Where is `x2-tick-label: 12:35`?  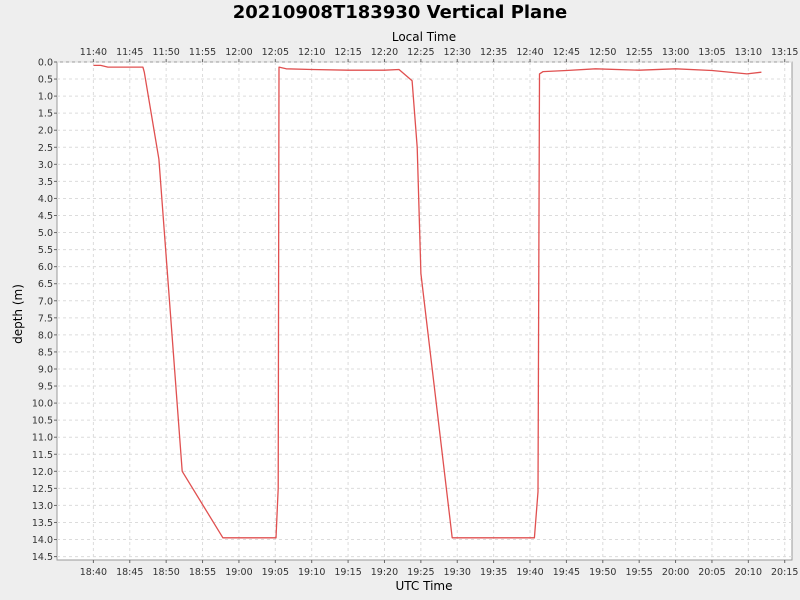
x2-tick-label: 12:35 is located at coordinates (493, 52).